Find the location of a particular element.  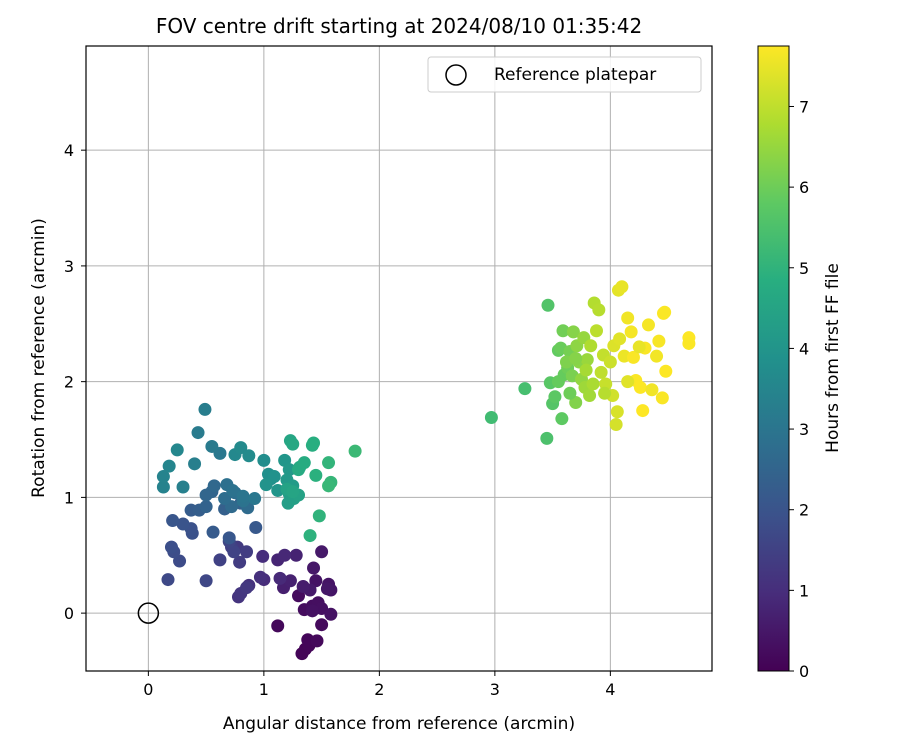

x-axis-label: Angular distance from reference (arcmin) is located at coordinates (399, 724).